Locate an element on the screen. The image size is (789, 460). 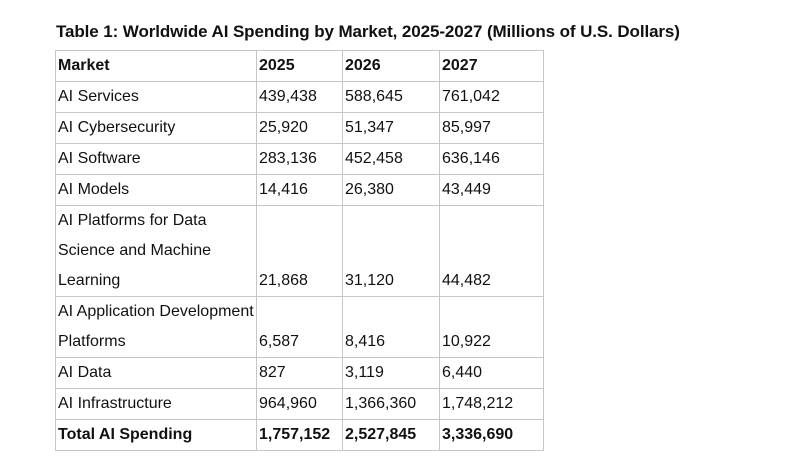
value-2027-cell: 10,922 is located at coordinates (491, 327).